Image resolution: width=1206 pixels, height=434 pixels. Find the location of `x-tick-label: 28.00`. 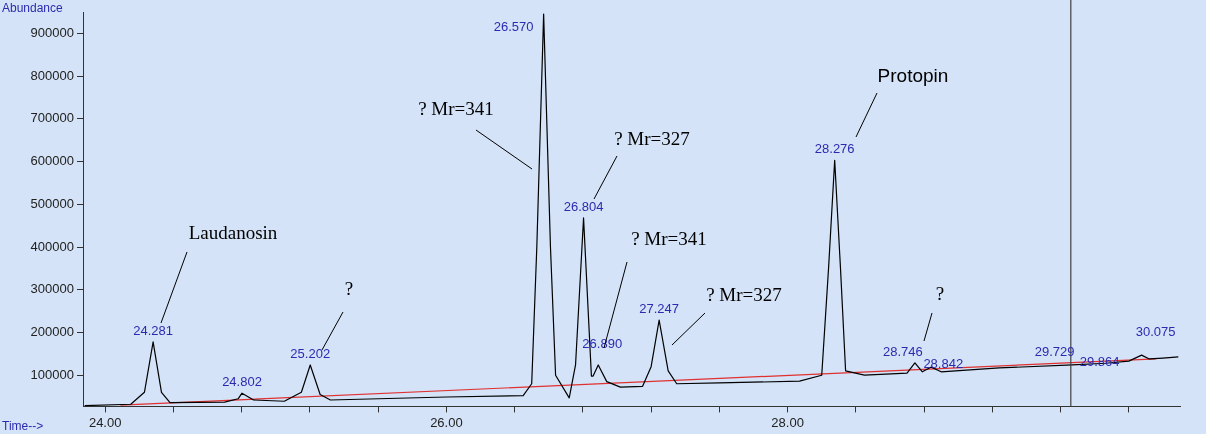

x-tick-label: 28.00 is located at coordinates (787, 422).